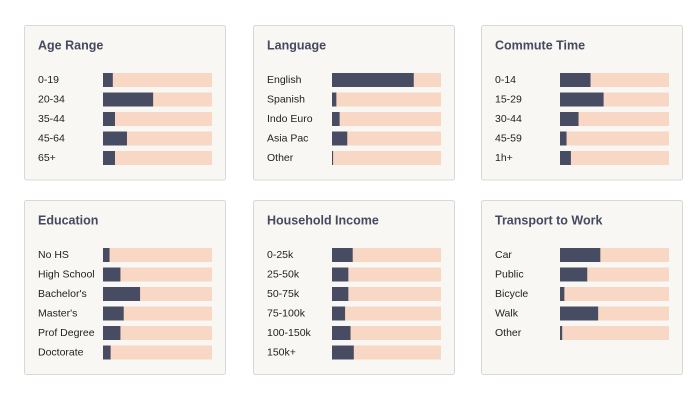 The image size is (700, 401). I want to click on category-label: Asia Pac, so click(287, 138).